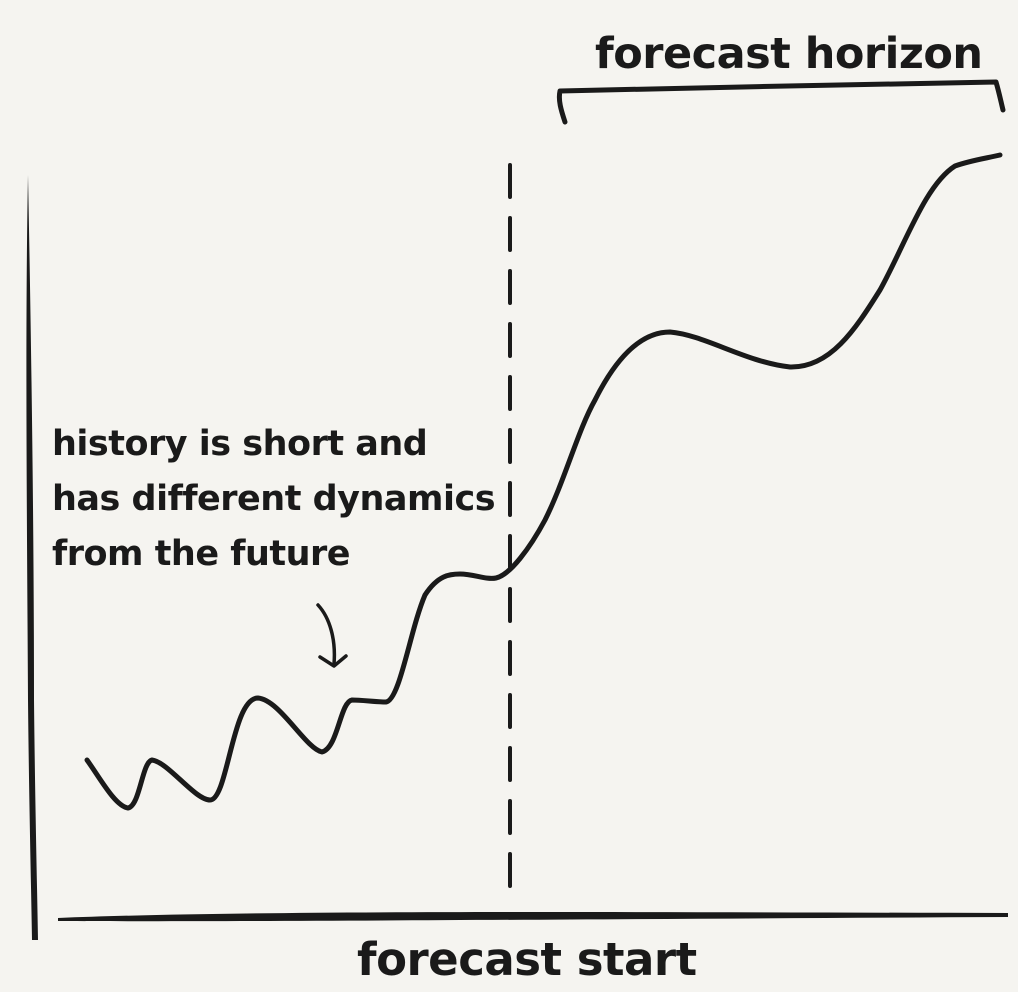  Describe the element at coordinates (201, 554) in the screenshot. I see `annotation-line-3: from the future` at that location.